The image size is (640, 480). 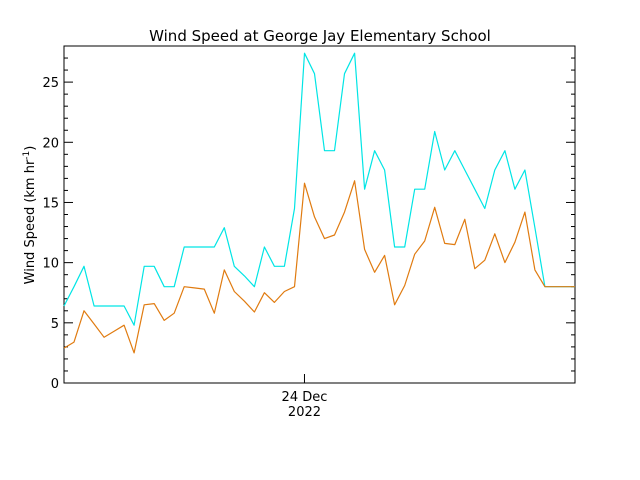 What do you see at coordinates (50, 203) in the screenshot?
I see `y-tick-label: 15` at bounding box center [50, 203].